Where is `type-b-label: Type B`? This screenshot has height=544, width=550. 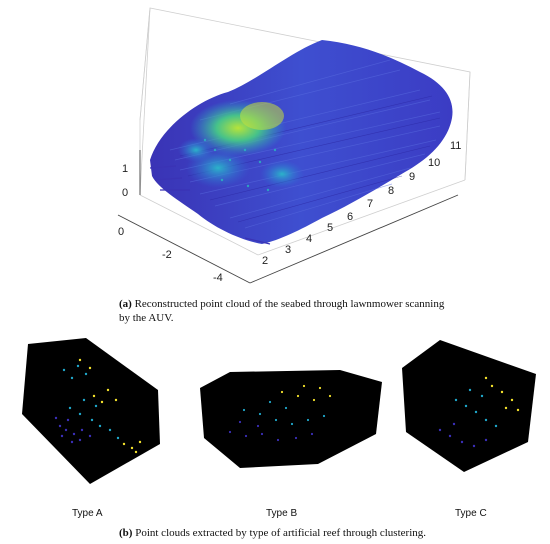
type-b-label: Type B is located at coordinates (282, 513).